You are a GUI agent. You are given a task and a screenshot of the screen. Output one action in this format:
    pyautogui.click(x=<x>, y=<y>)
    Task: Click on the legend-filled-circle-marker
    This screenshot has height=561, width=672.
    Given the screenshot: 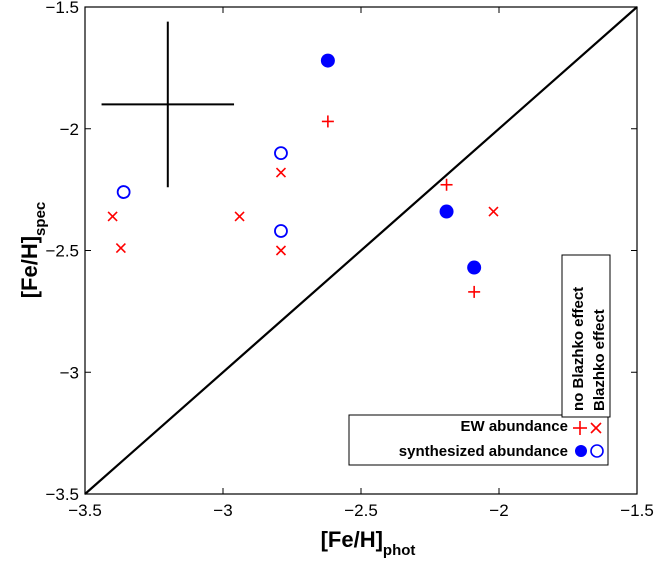 What is the action you would take?
    pyautogui.click(x=581, y=451)
    